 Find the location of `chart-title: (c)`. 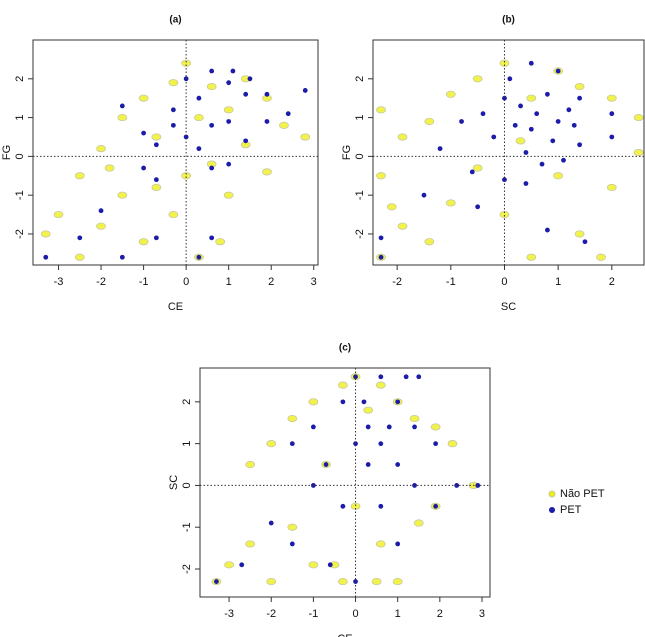

chart-title: (c) is located at coordinates (345, 348).